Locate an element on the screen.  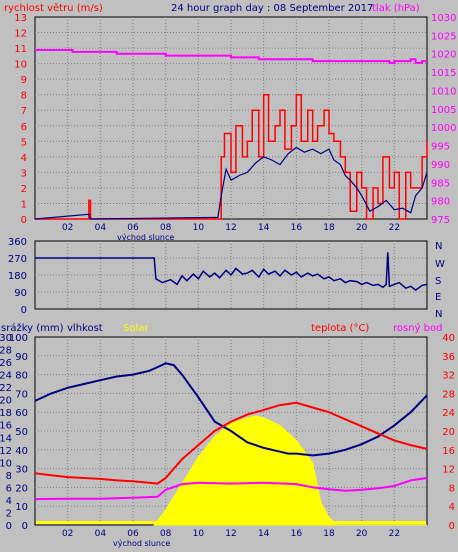
rain-tick-label: 30 is located at coordinates (6, 338).